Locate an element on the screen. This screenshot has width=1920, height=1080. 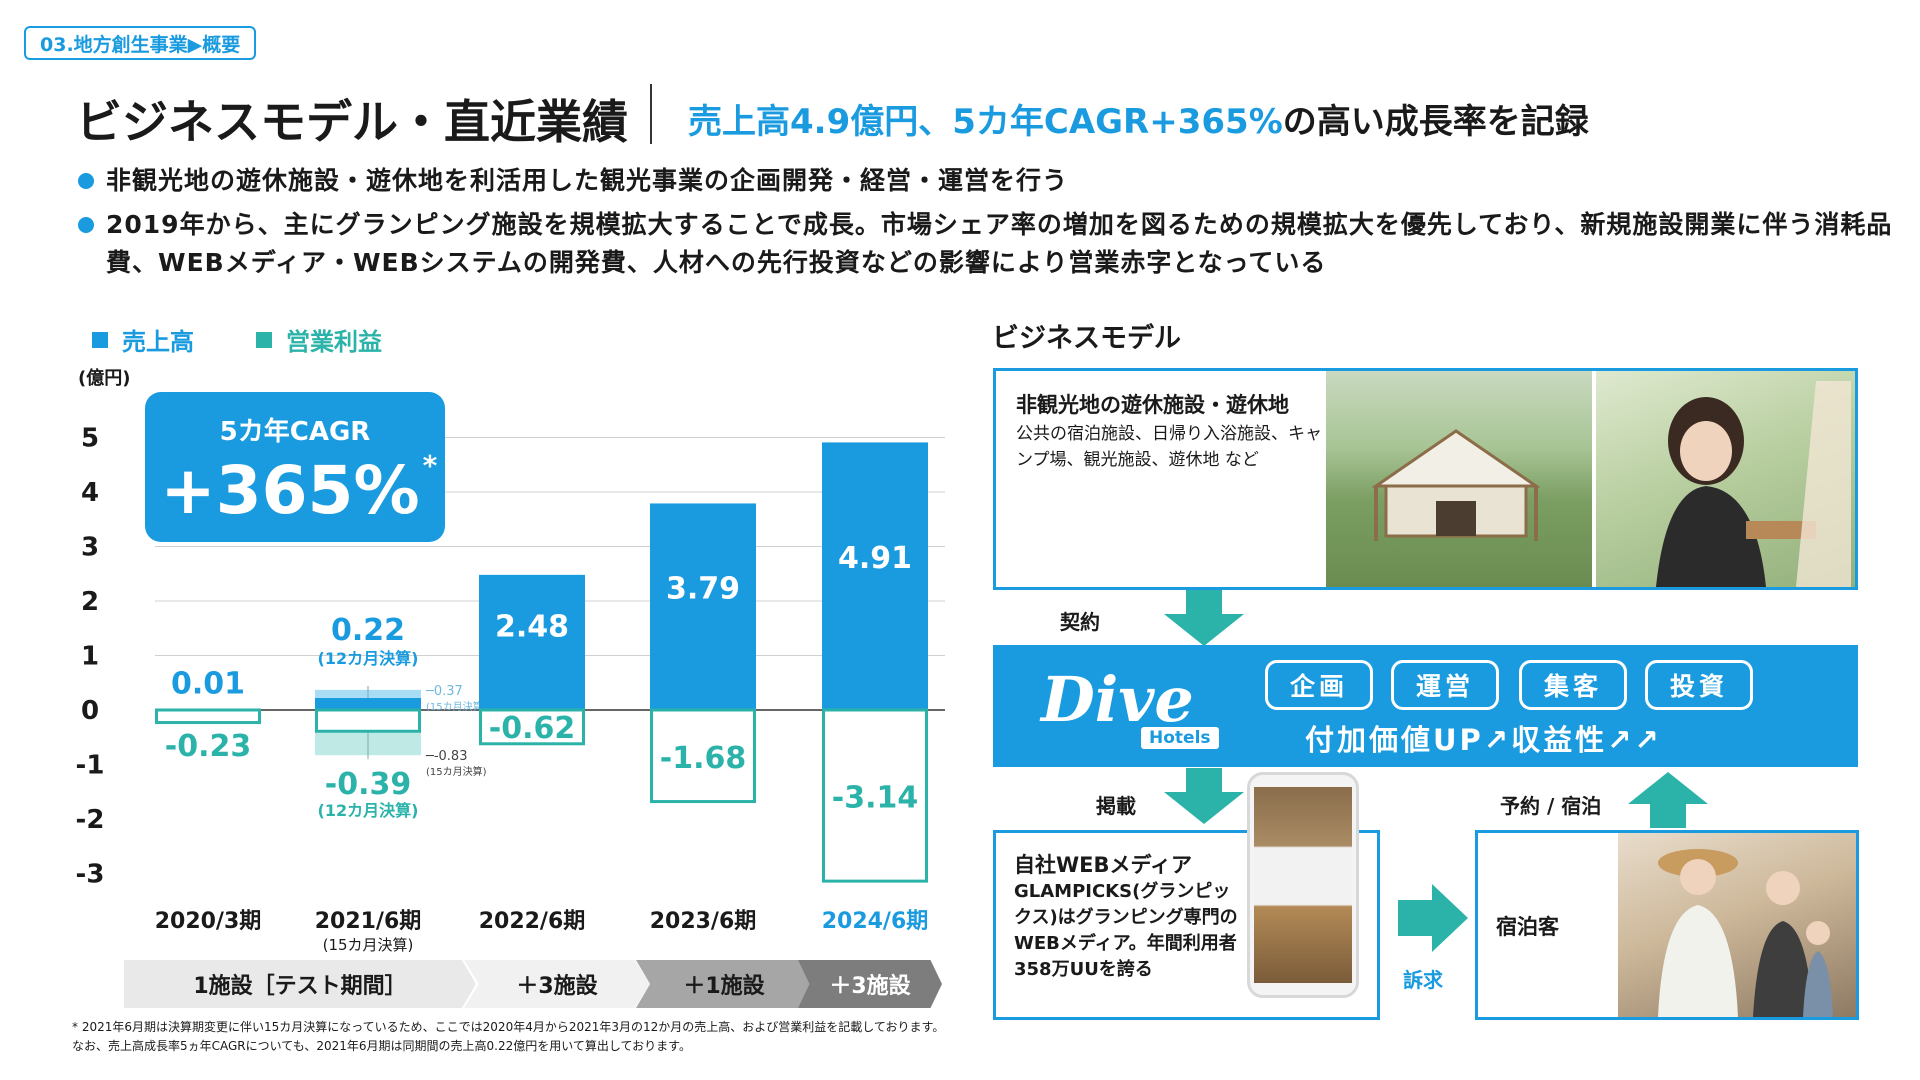
dive-logo: Dive is located at coordinates (1117, 699).